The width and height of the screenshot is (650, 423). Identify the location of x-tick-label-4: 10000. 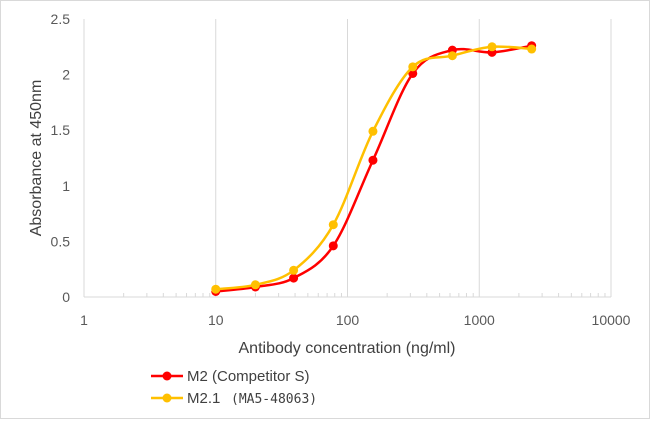
(611, 320).